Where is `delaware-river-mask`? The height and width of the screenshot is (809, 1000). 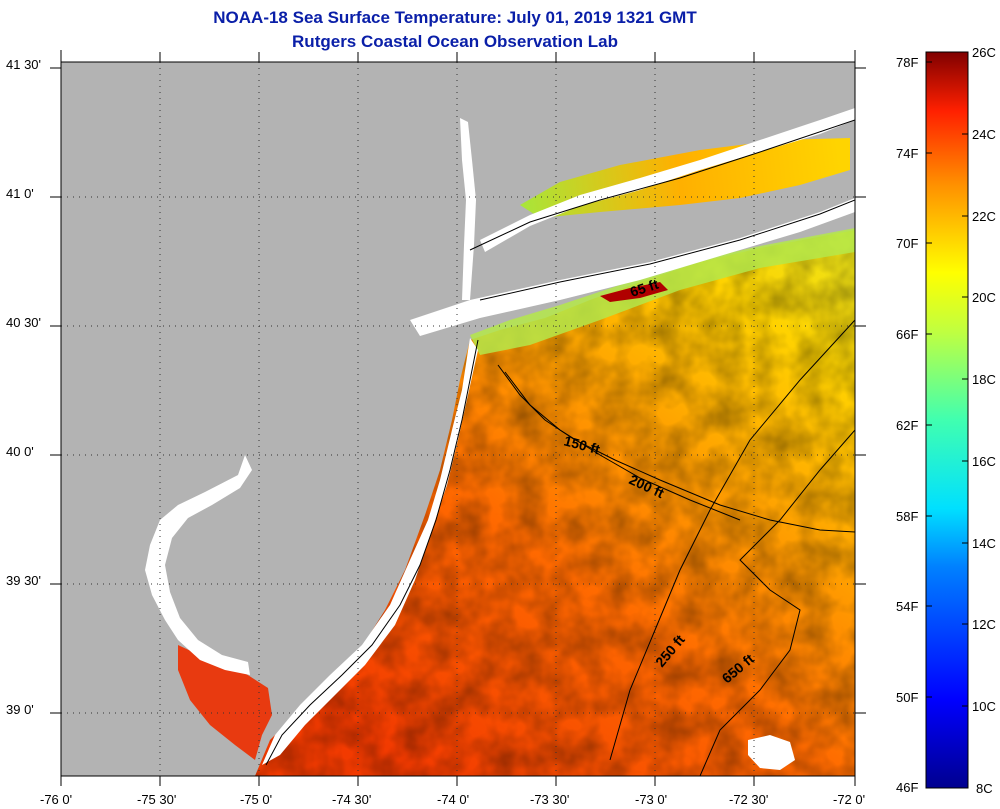 delaware-river-mask is located at coordinates (198, 565).